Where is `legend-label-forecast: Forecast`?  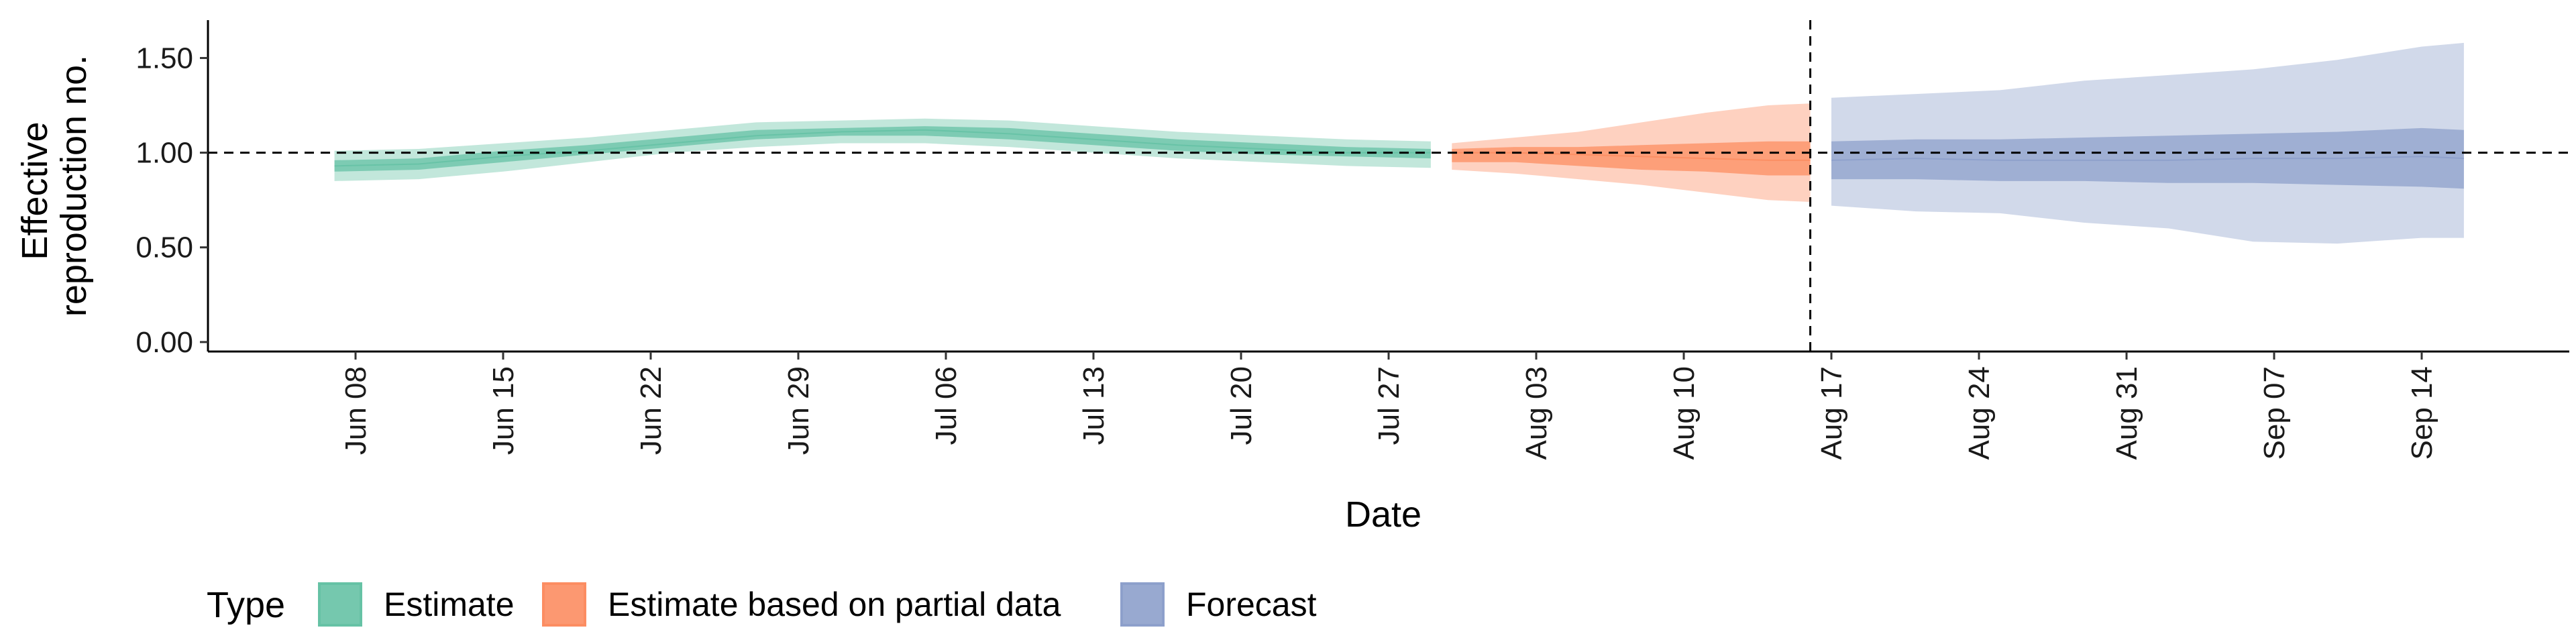 legend-label-forecast: Forecast is located at coordinates (1251, 604).